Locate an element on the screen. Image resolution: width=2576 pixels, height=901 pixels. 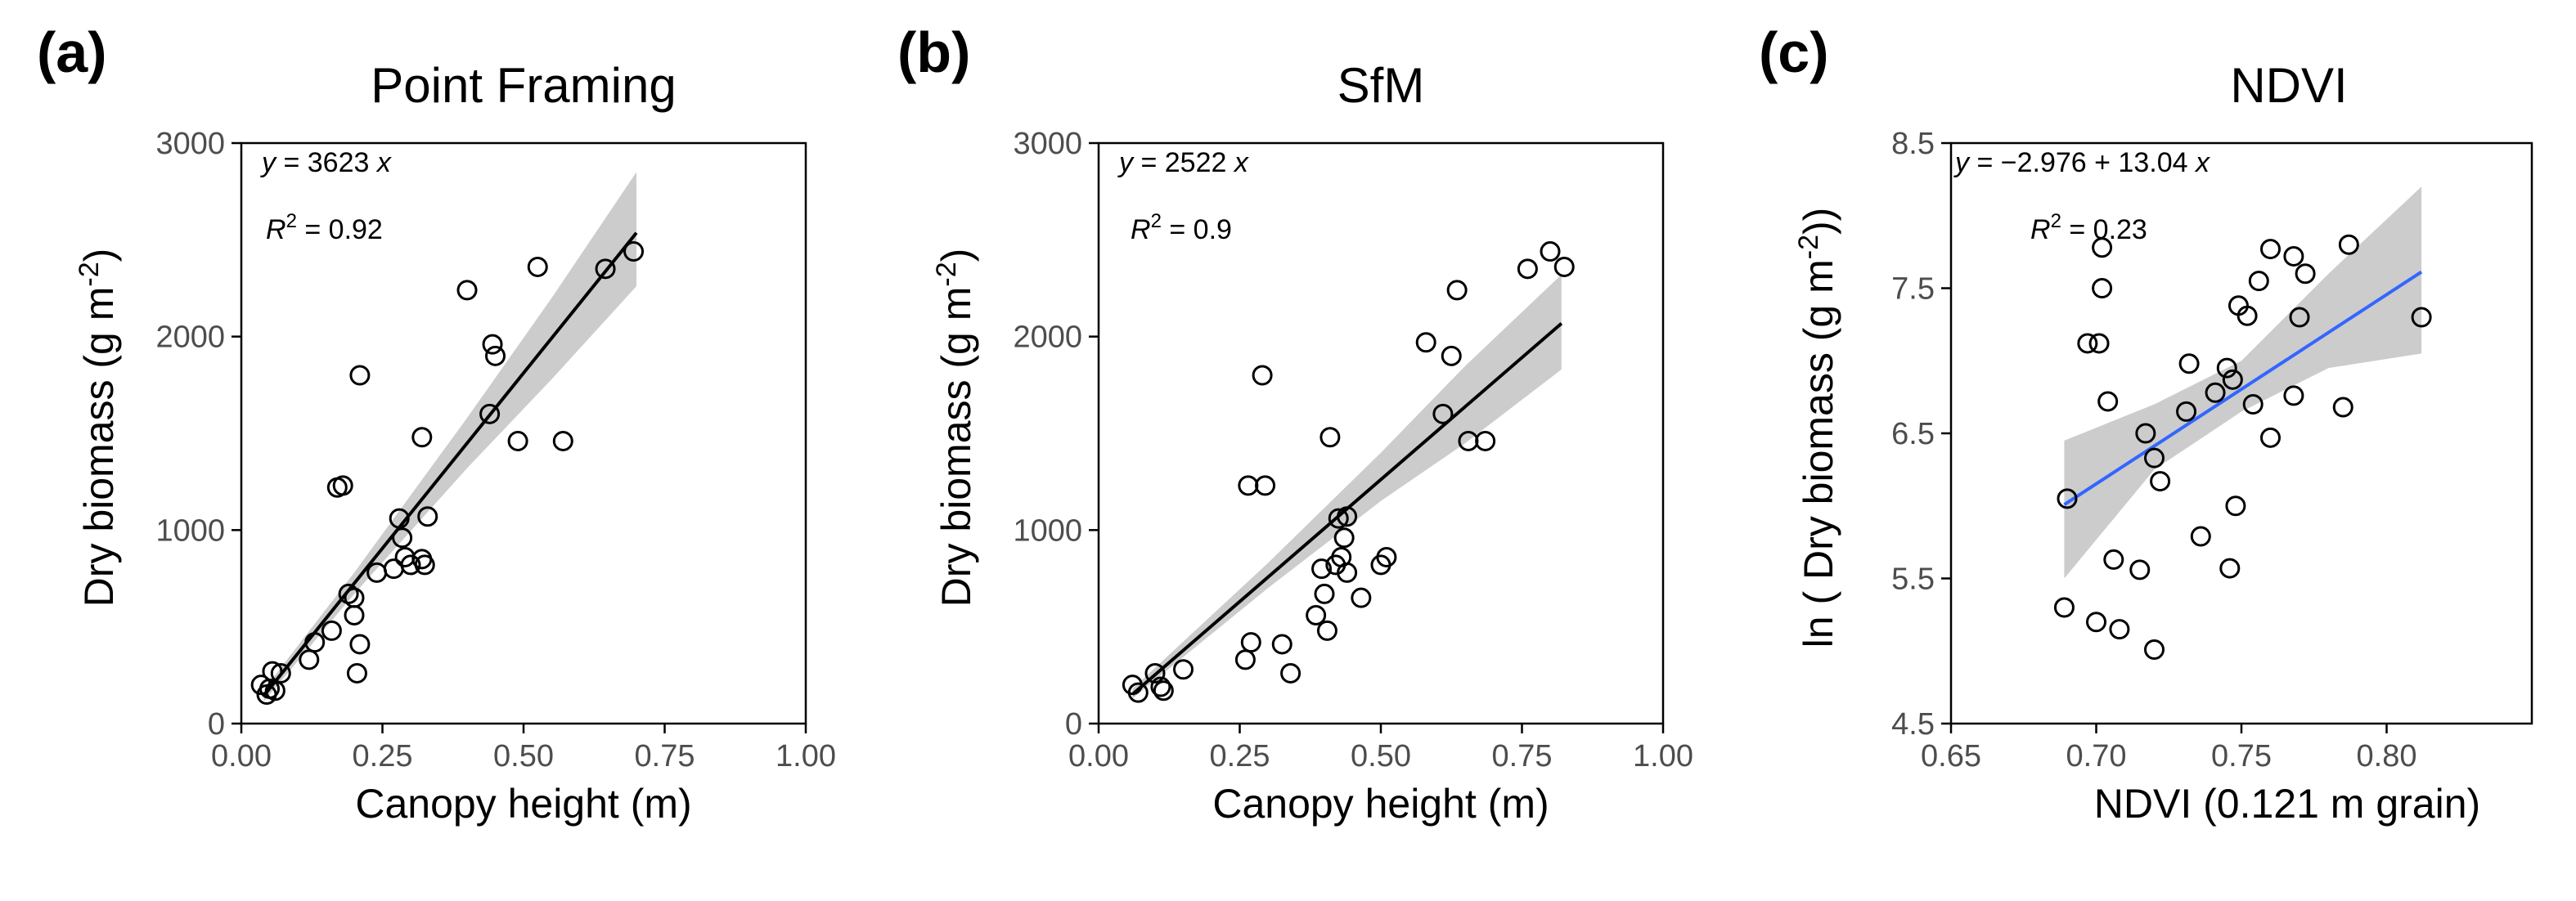
y-axis-title: ln ( Dry biomass (g m-2)) is located at coordinates (1817, 428).